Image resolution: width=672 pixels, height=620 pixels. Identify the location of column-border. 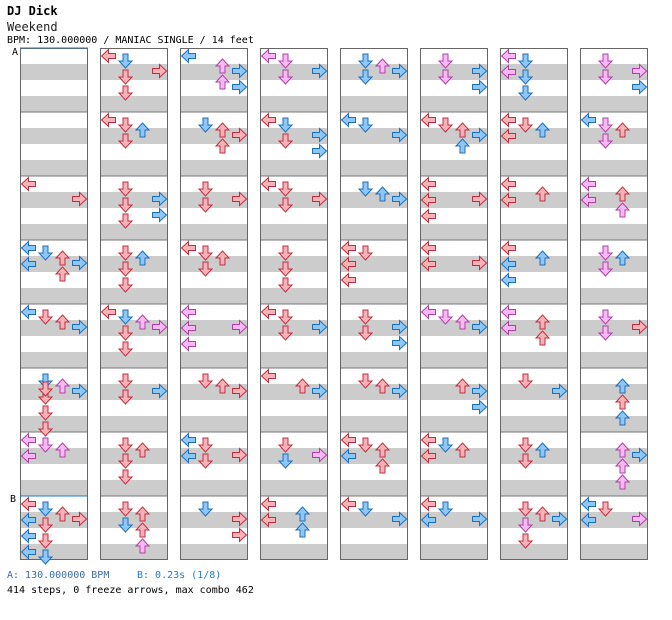
(454, 304).